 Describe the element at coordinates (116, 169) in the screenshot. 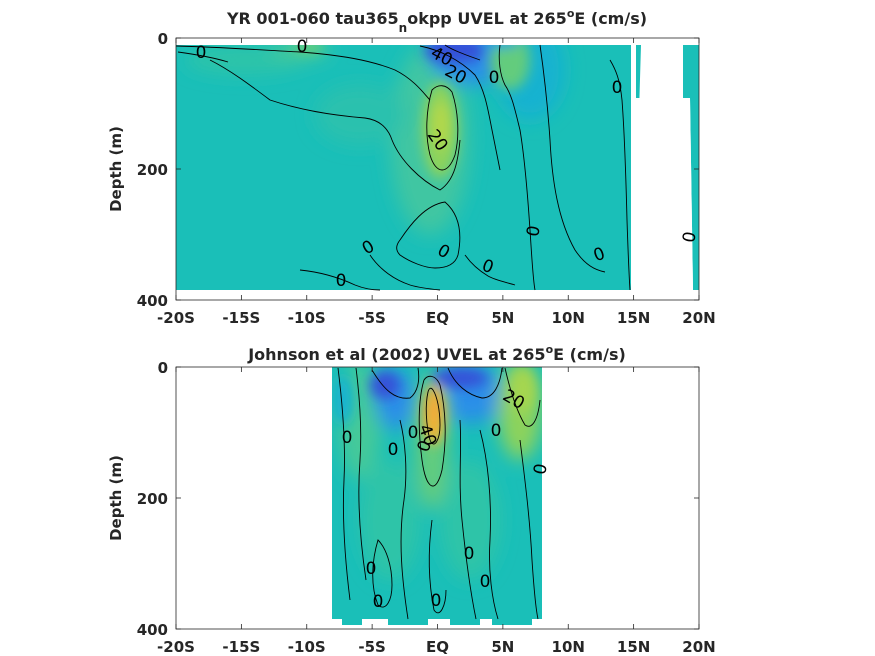

I see `y-axis-label-model: Depth (m)` at that location.